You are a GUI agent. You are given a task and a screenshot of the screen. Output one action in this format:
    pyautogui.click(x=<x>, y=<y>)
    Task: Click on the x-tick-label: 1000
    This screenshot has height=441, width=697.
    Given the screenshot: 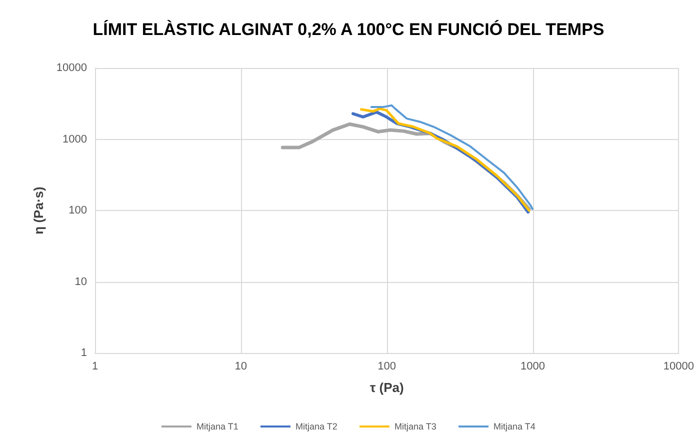 What is the action you would take?
    pyautogui.click(x=533, y=366)
    